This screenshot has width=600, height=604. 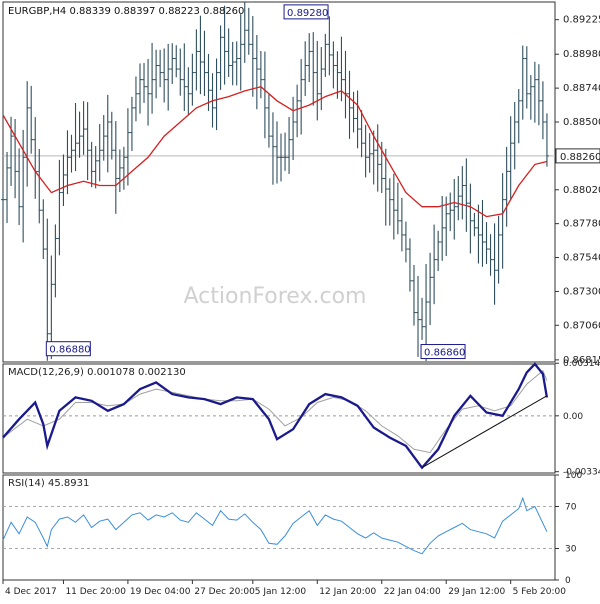 What do you see at coordinates (275, 525) in the screenshot?
I see `rsi-line` at bounding box center [275, 525].